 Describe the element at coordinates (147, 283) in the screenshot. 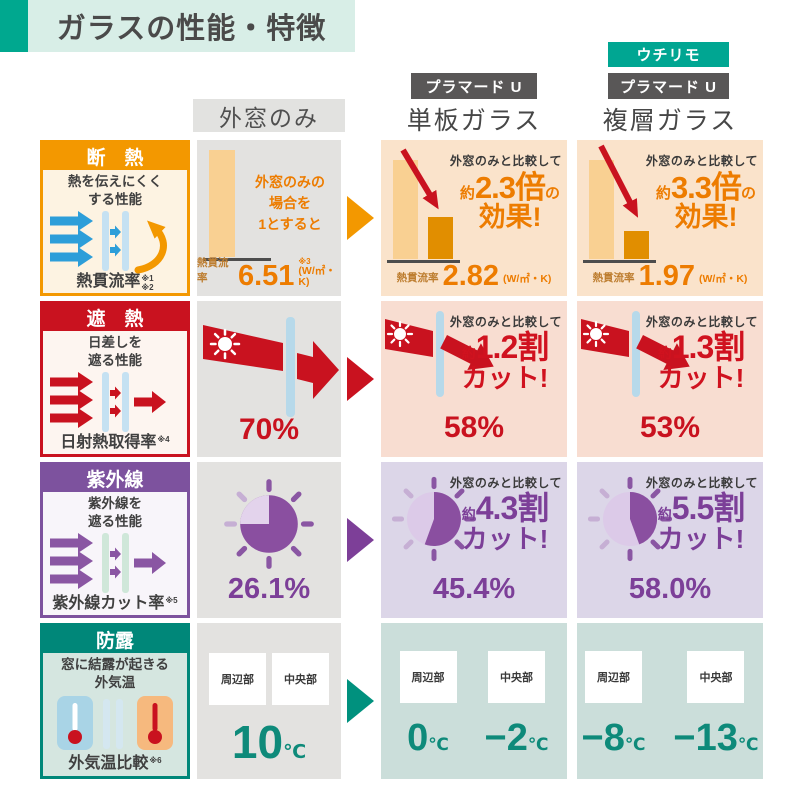

I see `insulation-metric-notes: ※1 ※2` at that location.